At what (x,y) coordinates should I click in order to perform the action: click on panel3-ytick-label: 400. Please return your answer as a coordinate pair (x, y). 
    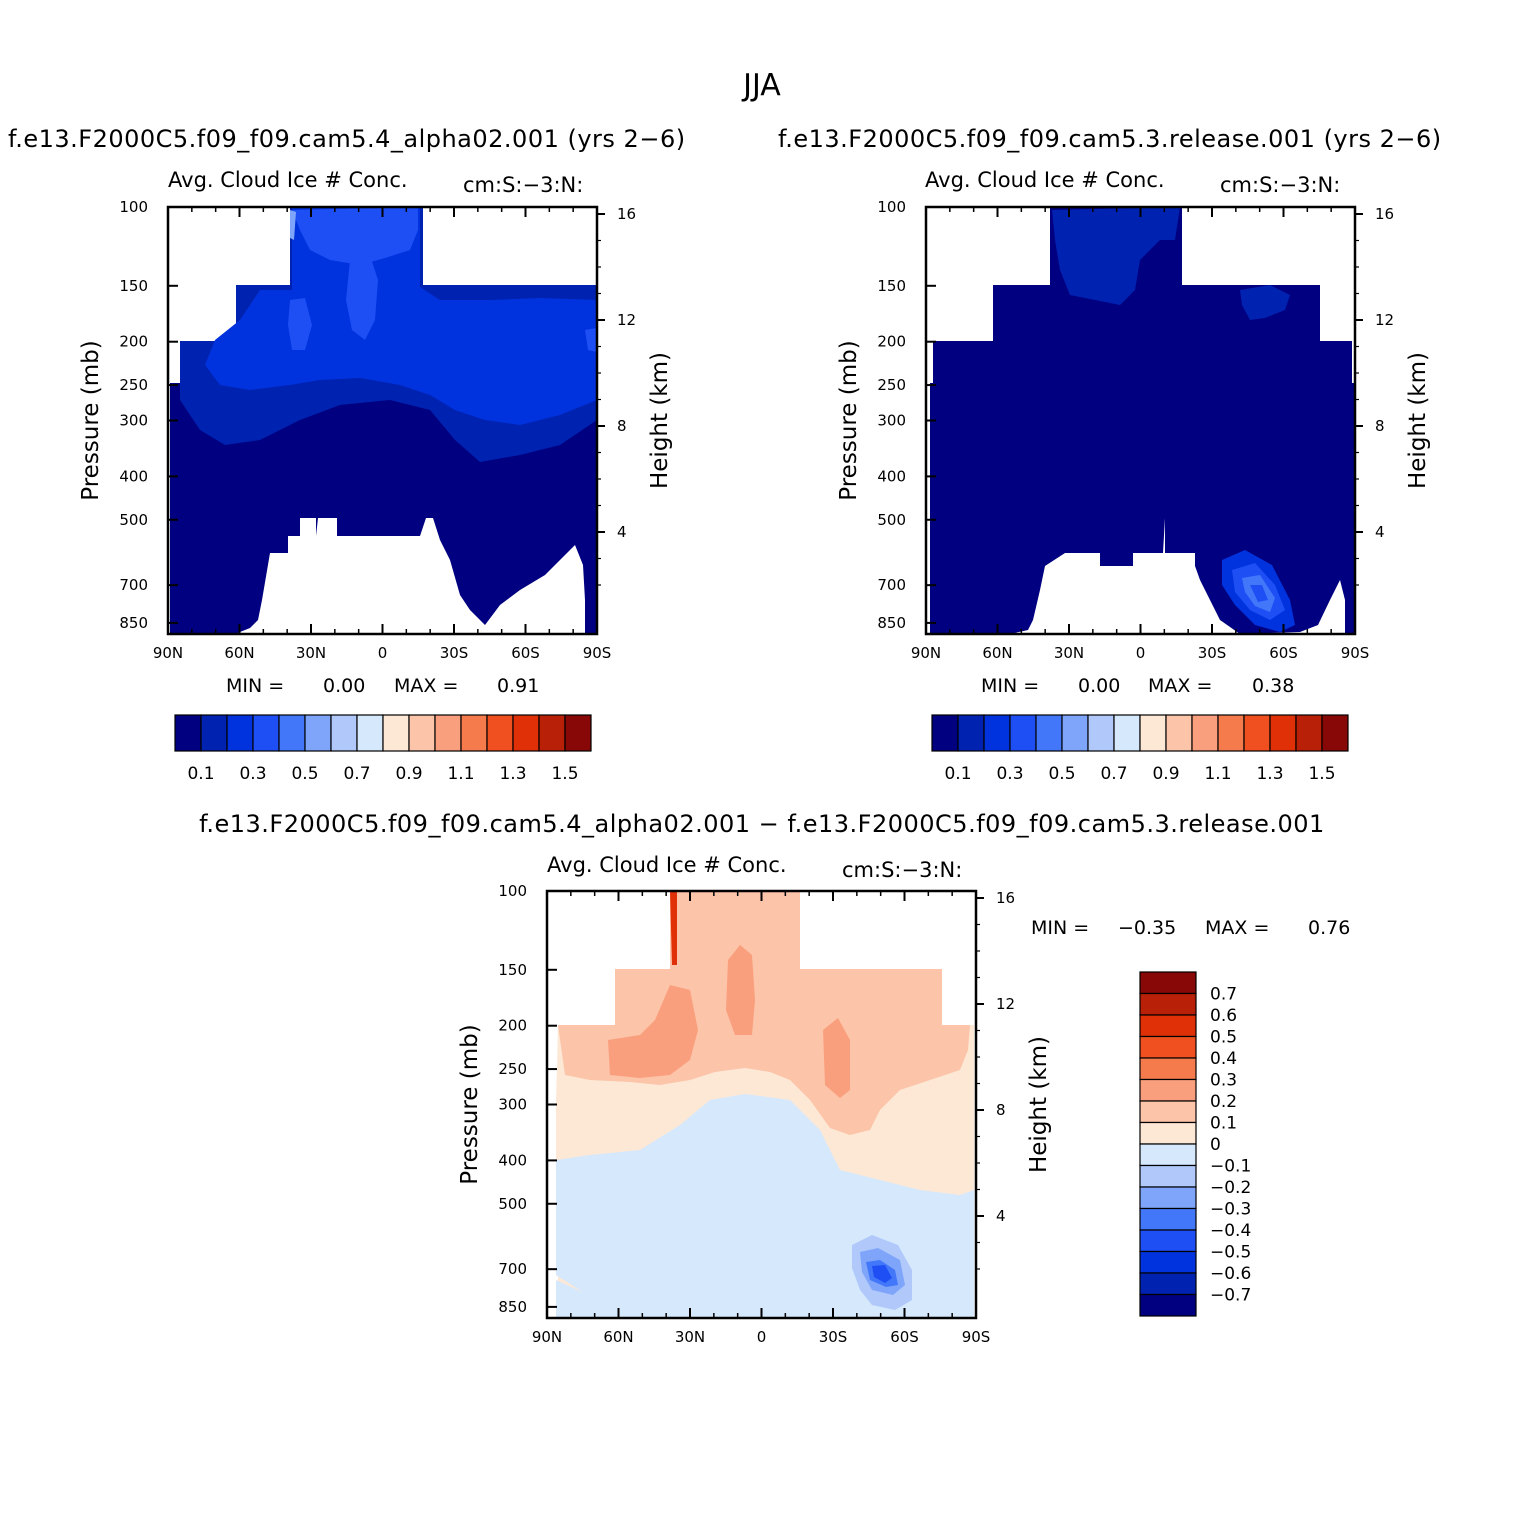
    Looking at the image, I should click on (512, 1160).